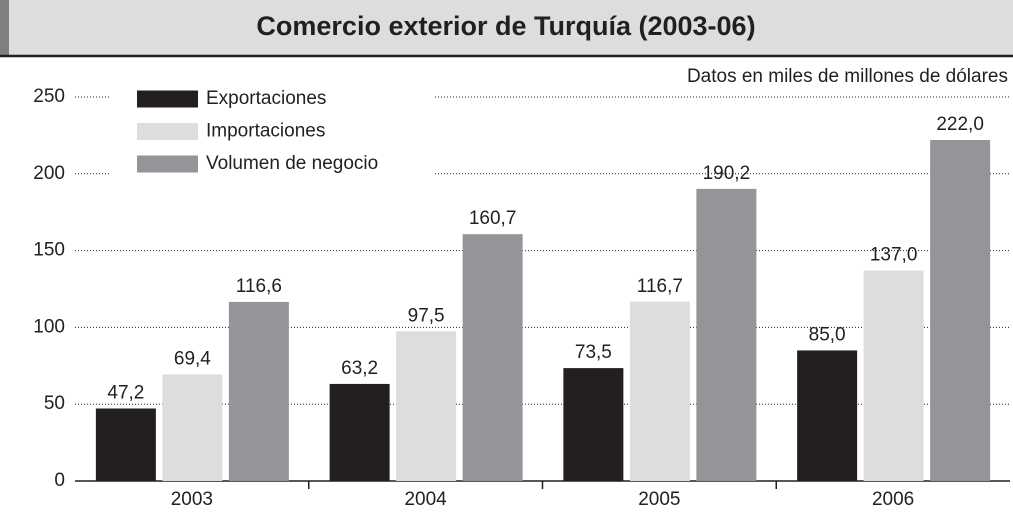 The height and width of the screenshot is (512, 1013). Describe the element at coordinates (847, 76) in the screenshot. I see `chart-subtitle: Datos en miles de millones de dólares` at that location.